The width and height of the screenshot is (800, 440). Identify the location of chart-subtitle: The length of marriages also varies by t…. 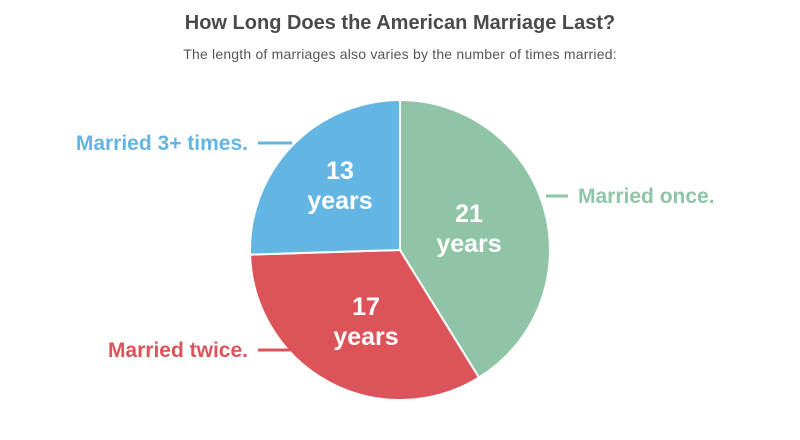
(400, 54).